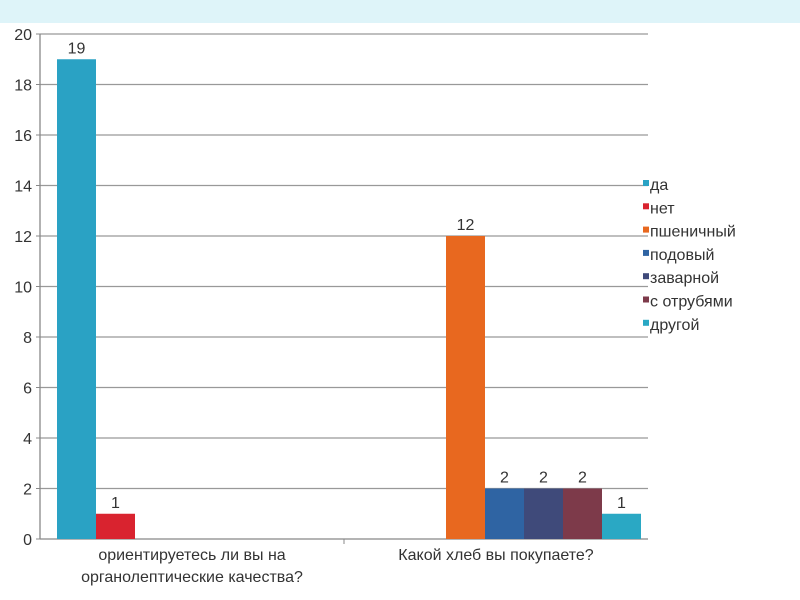 This screenshot has height=600, width=800. I want to click on bar-пшеничный, so click(465, 387).